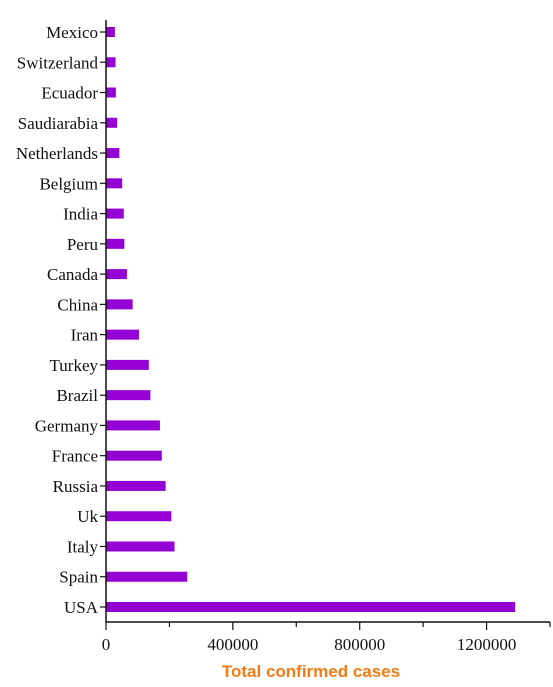 The width and height of the screenshot is (553, 687). Describe the element at coordinates (133, 425) in the screenshot. I see `bar-germany` at that location.